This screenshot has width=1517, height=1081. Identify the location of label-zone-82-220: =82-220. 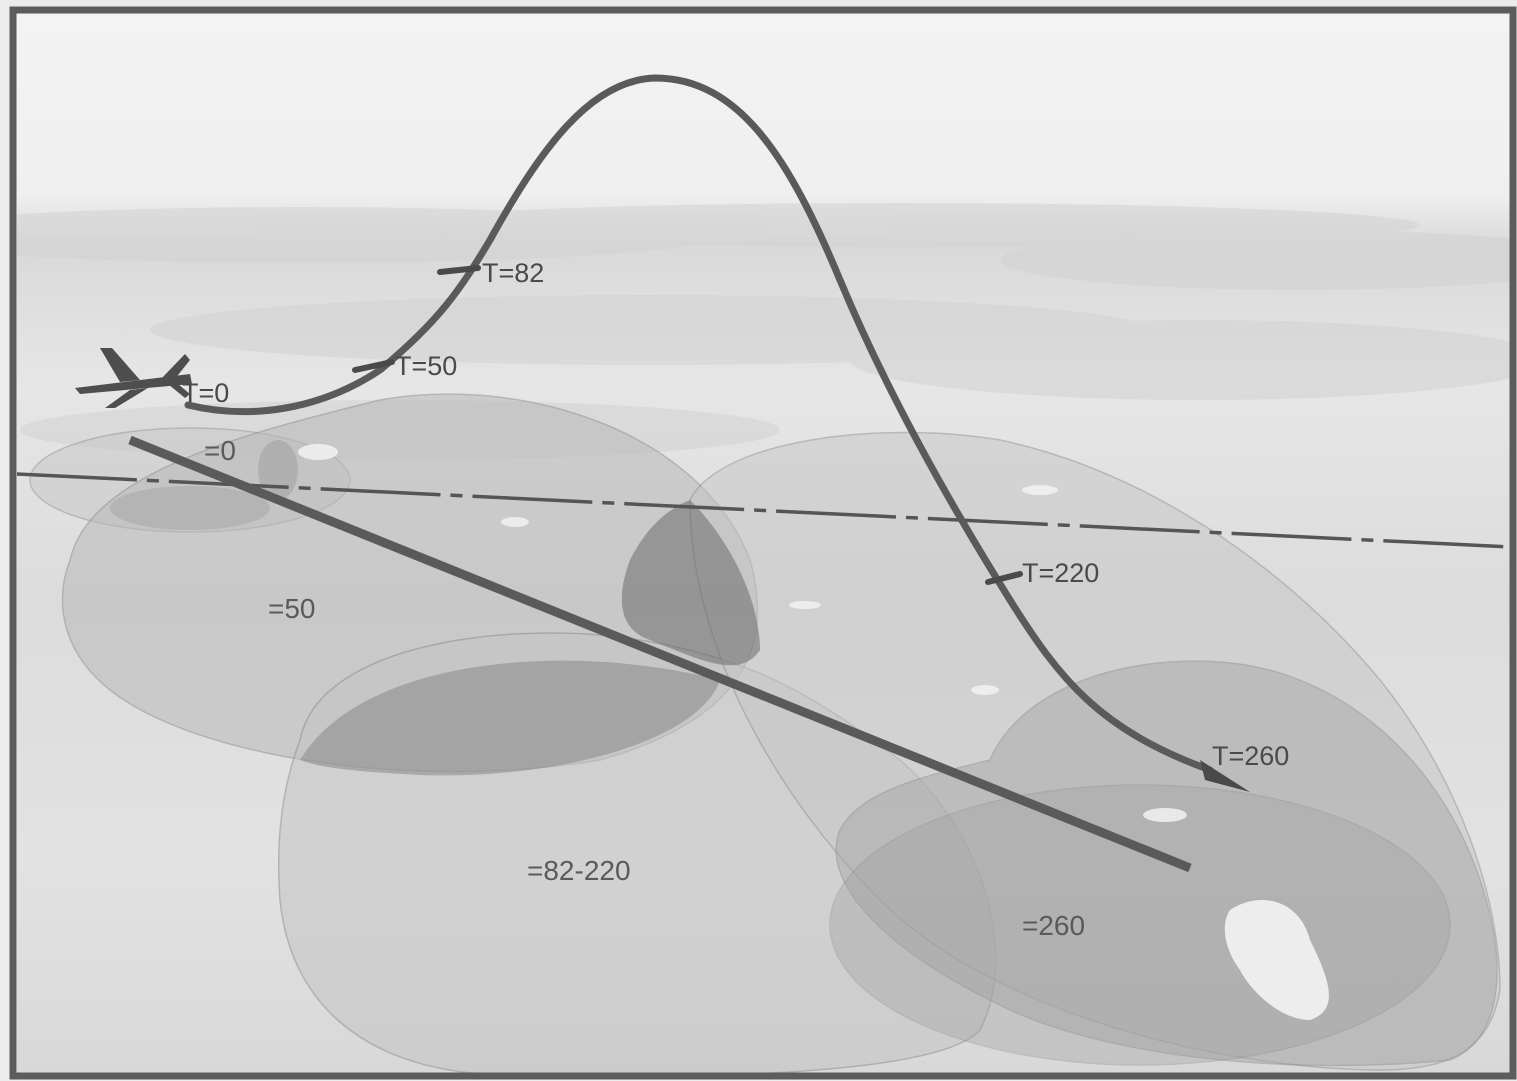
(579, 870).